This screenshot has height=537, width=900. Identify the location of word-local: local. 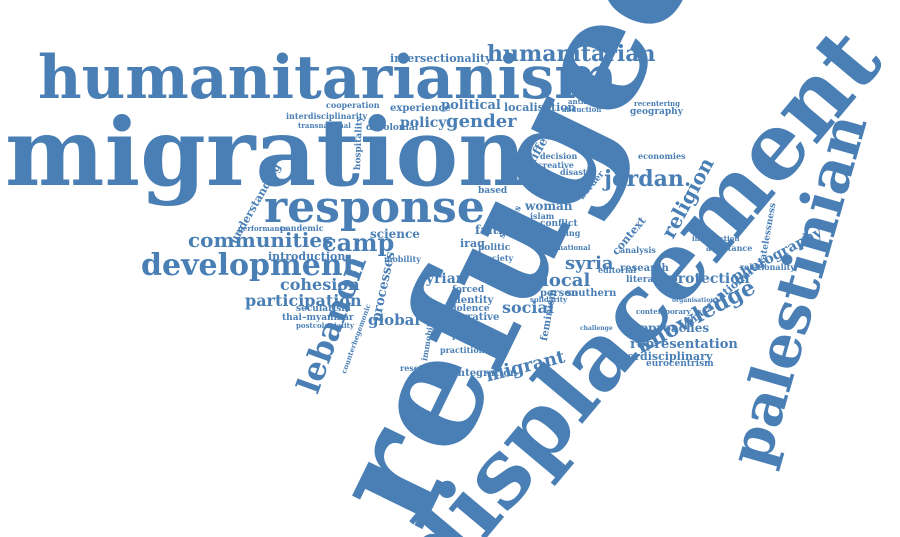
(566, 280).